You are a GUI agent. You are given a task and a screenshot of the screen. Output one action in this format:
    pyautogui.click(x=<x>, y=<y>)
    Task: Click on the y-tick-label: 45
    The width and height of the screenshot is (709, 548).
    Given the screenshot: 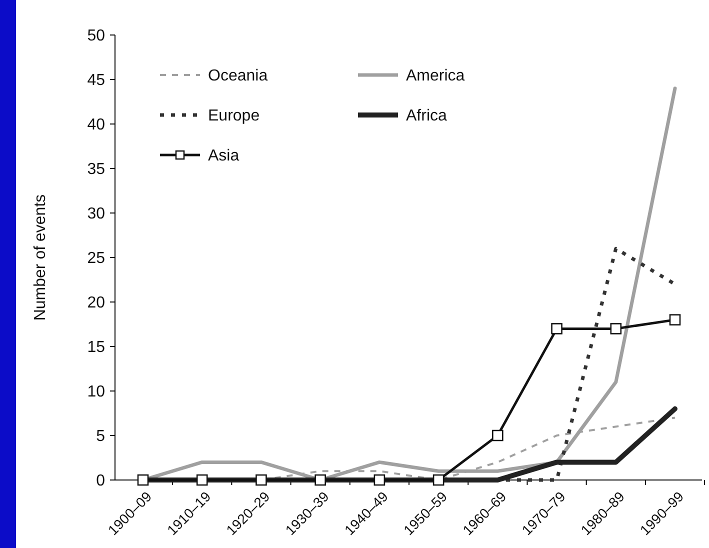 What is the action you would take?
    pyautogui.click(x=96, y=81)
    